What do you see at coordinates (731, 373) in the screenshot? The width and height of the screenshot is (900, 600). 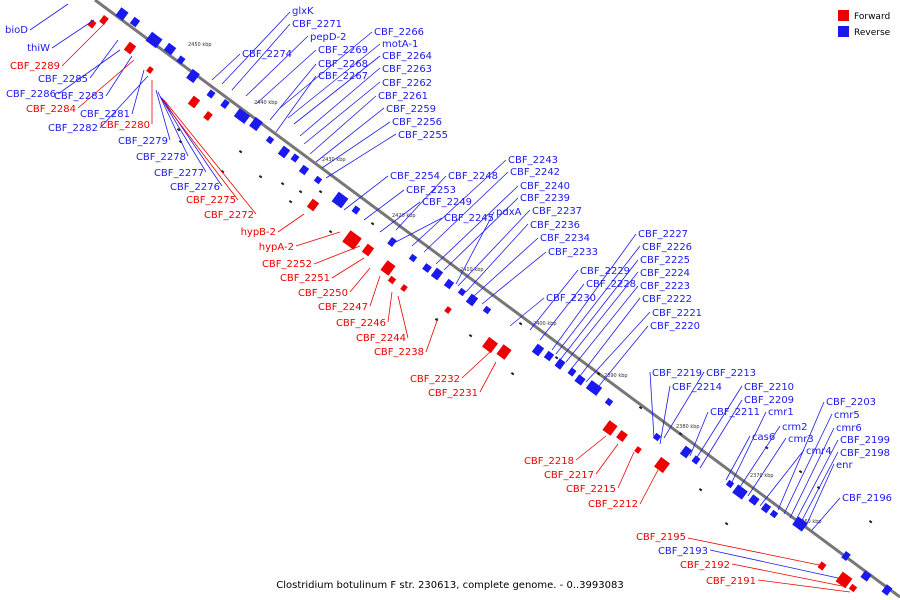 I see `gene-label: CBF_2213` at bounding box center [731, 373].